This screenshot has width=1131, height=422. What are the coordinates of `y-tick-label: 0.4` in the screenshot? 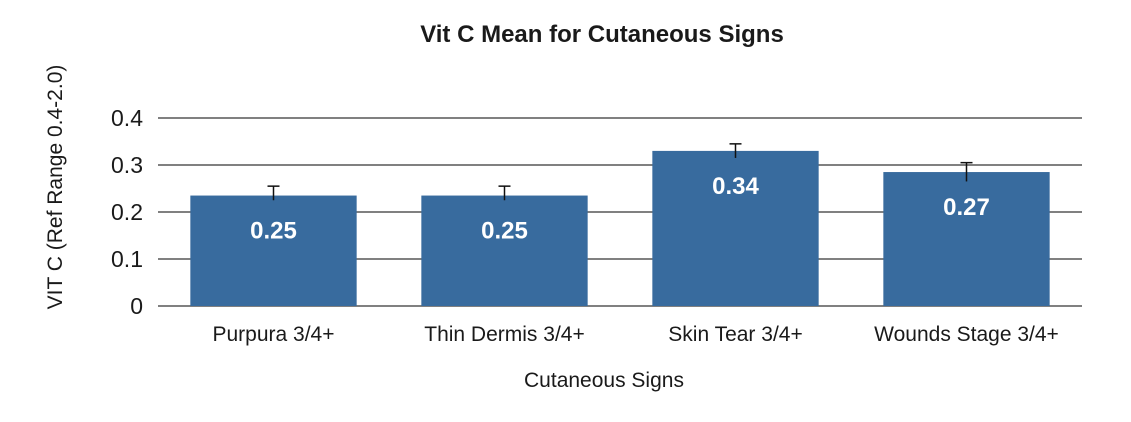 It's located at (127, 118).